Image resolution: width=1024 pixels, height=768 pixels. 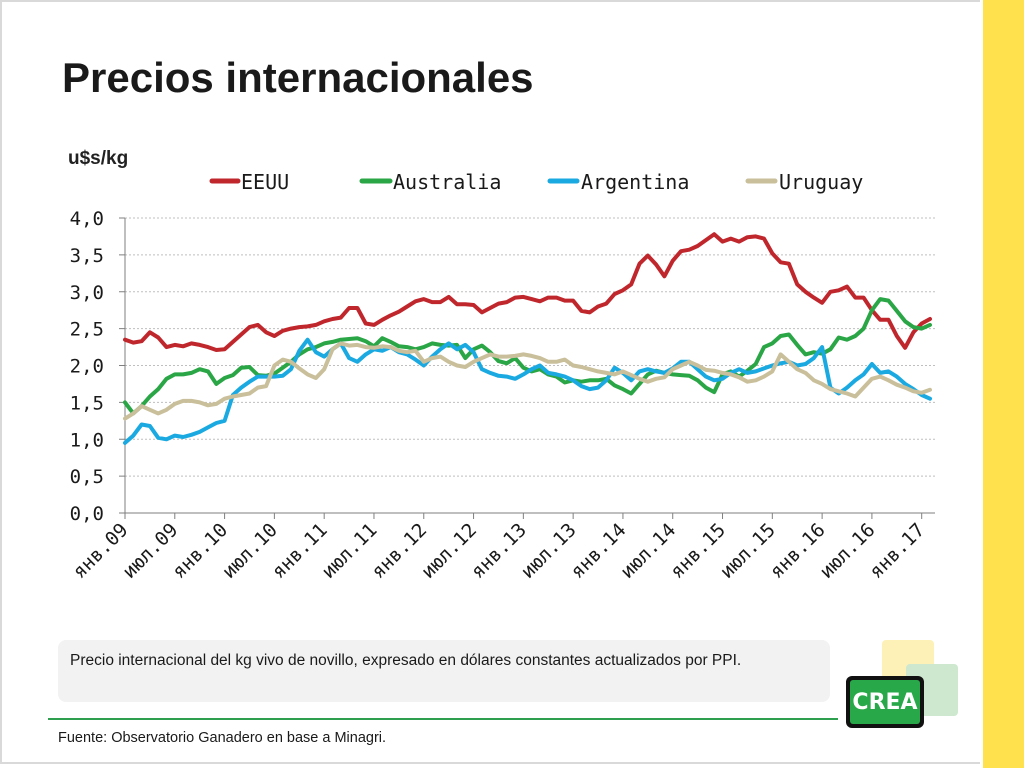 What do you see at coordinates (87, 403) in the screenshot?
I see `y-tick-label: 1,5` at bounding box center [87, 403].